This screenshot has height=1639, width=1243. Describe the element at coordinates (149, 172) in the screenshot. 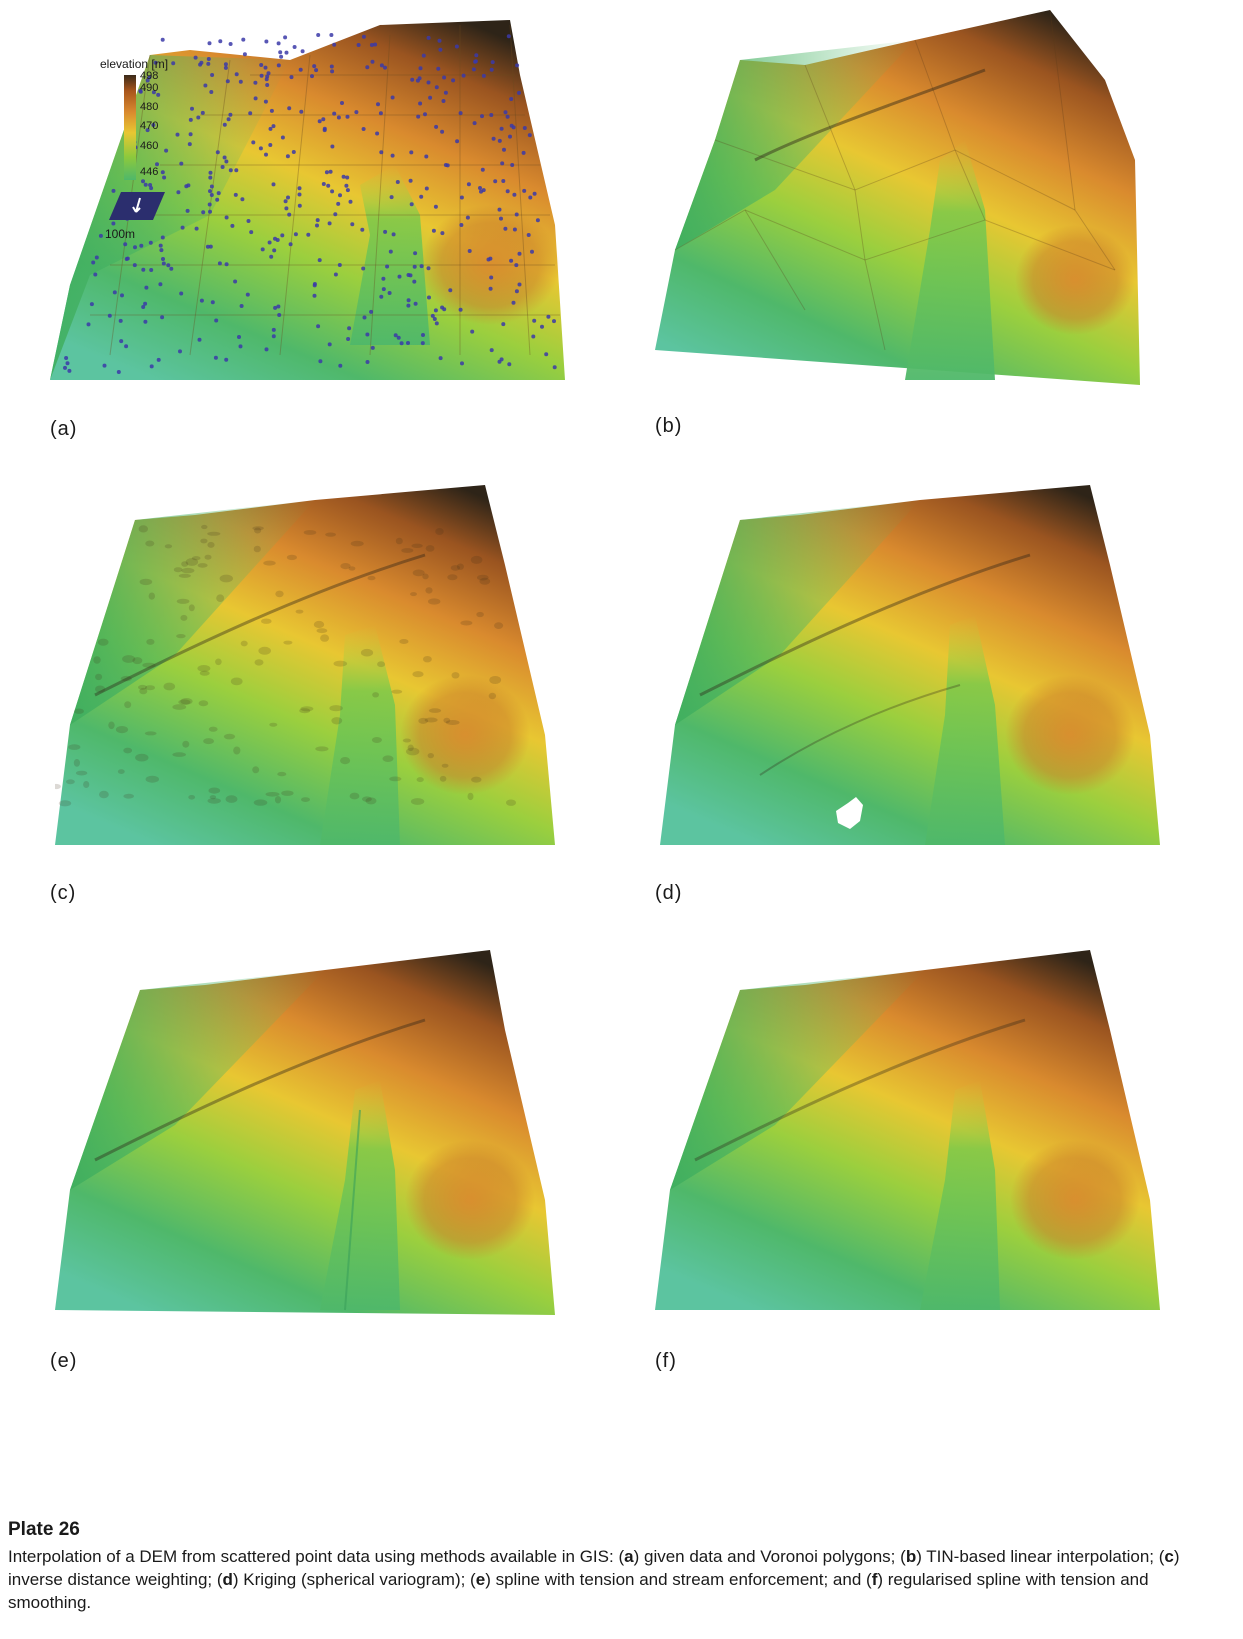

I see `legend-tick: 446` at that location.